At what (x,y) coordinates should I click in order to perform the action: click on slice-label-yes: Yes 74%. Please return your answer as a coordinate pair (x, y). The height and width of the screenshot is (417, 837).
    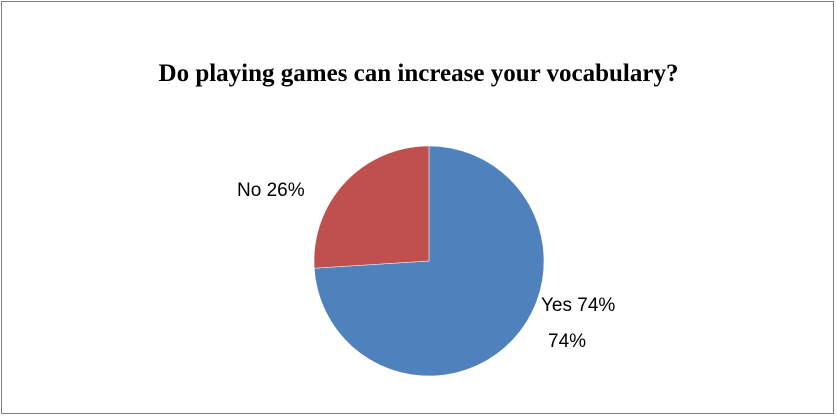
    Looking at the image, I should click on (578, 305).